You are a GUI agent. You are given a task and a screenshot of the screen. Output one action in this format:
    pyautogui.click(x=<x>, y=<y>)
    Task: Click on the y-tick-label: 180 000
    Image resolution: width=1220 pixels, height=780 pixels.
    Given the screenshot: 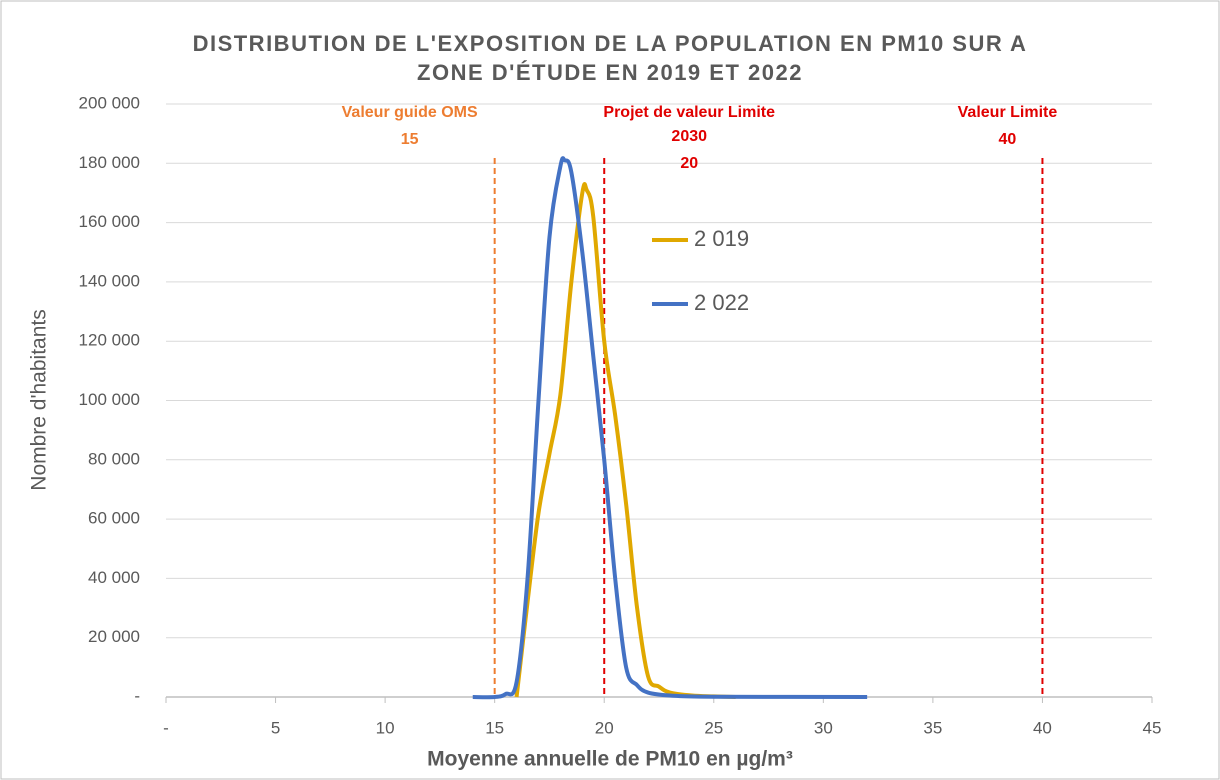 What is the action you would take?
    pyautogui.click(x=109, y=162)
    